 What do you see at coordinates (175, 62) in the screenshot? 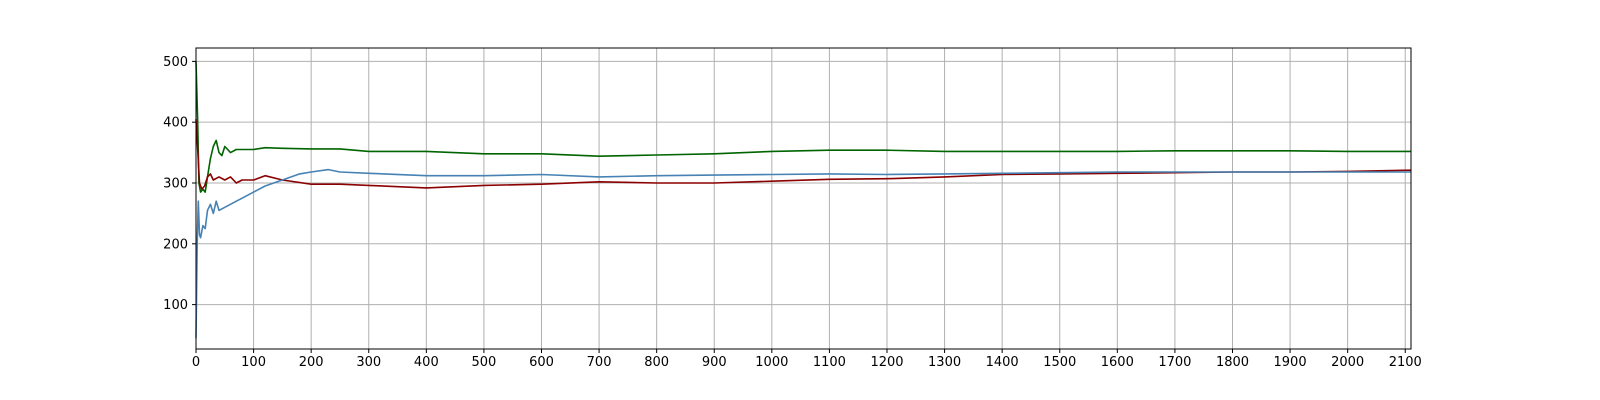
I see `y-tick-label: 500` at bounding box center [175, 62].